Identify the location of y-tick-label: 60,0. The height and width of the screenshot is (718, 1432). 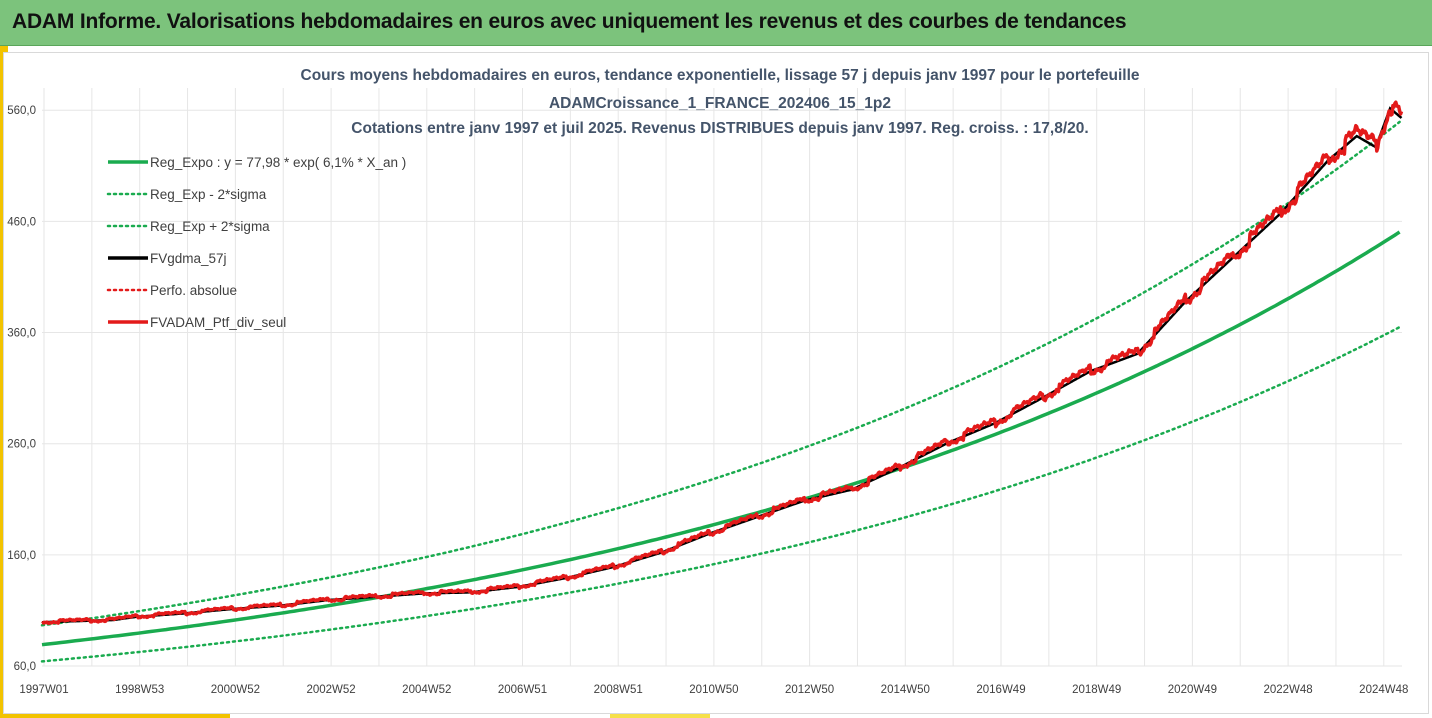
(25, 667).